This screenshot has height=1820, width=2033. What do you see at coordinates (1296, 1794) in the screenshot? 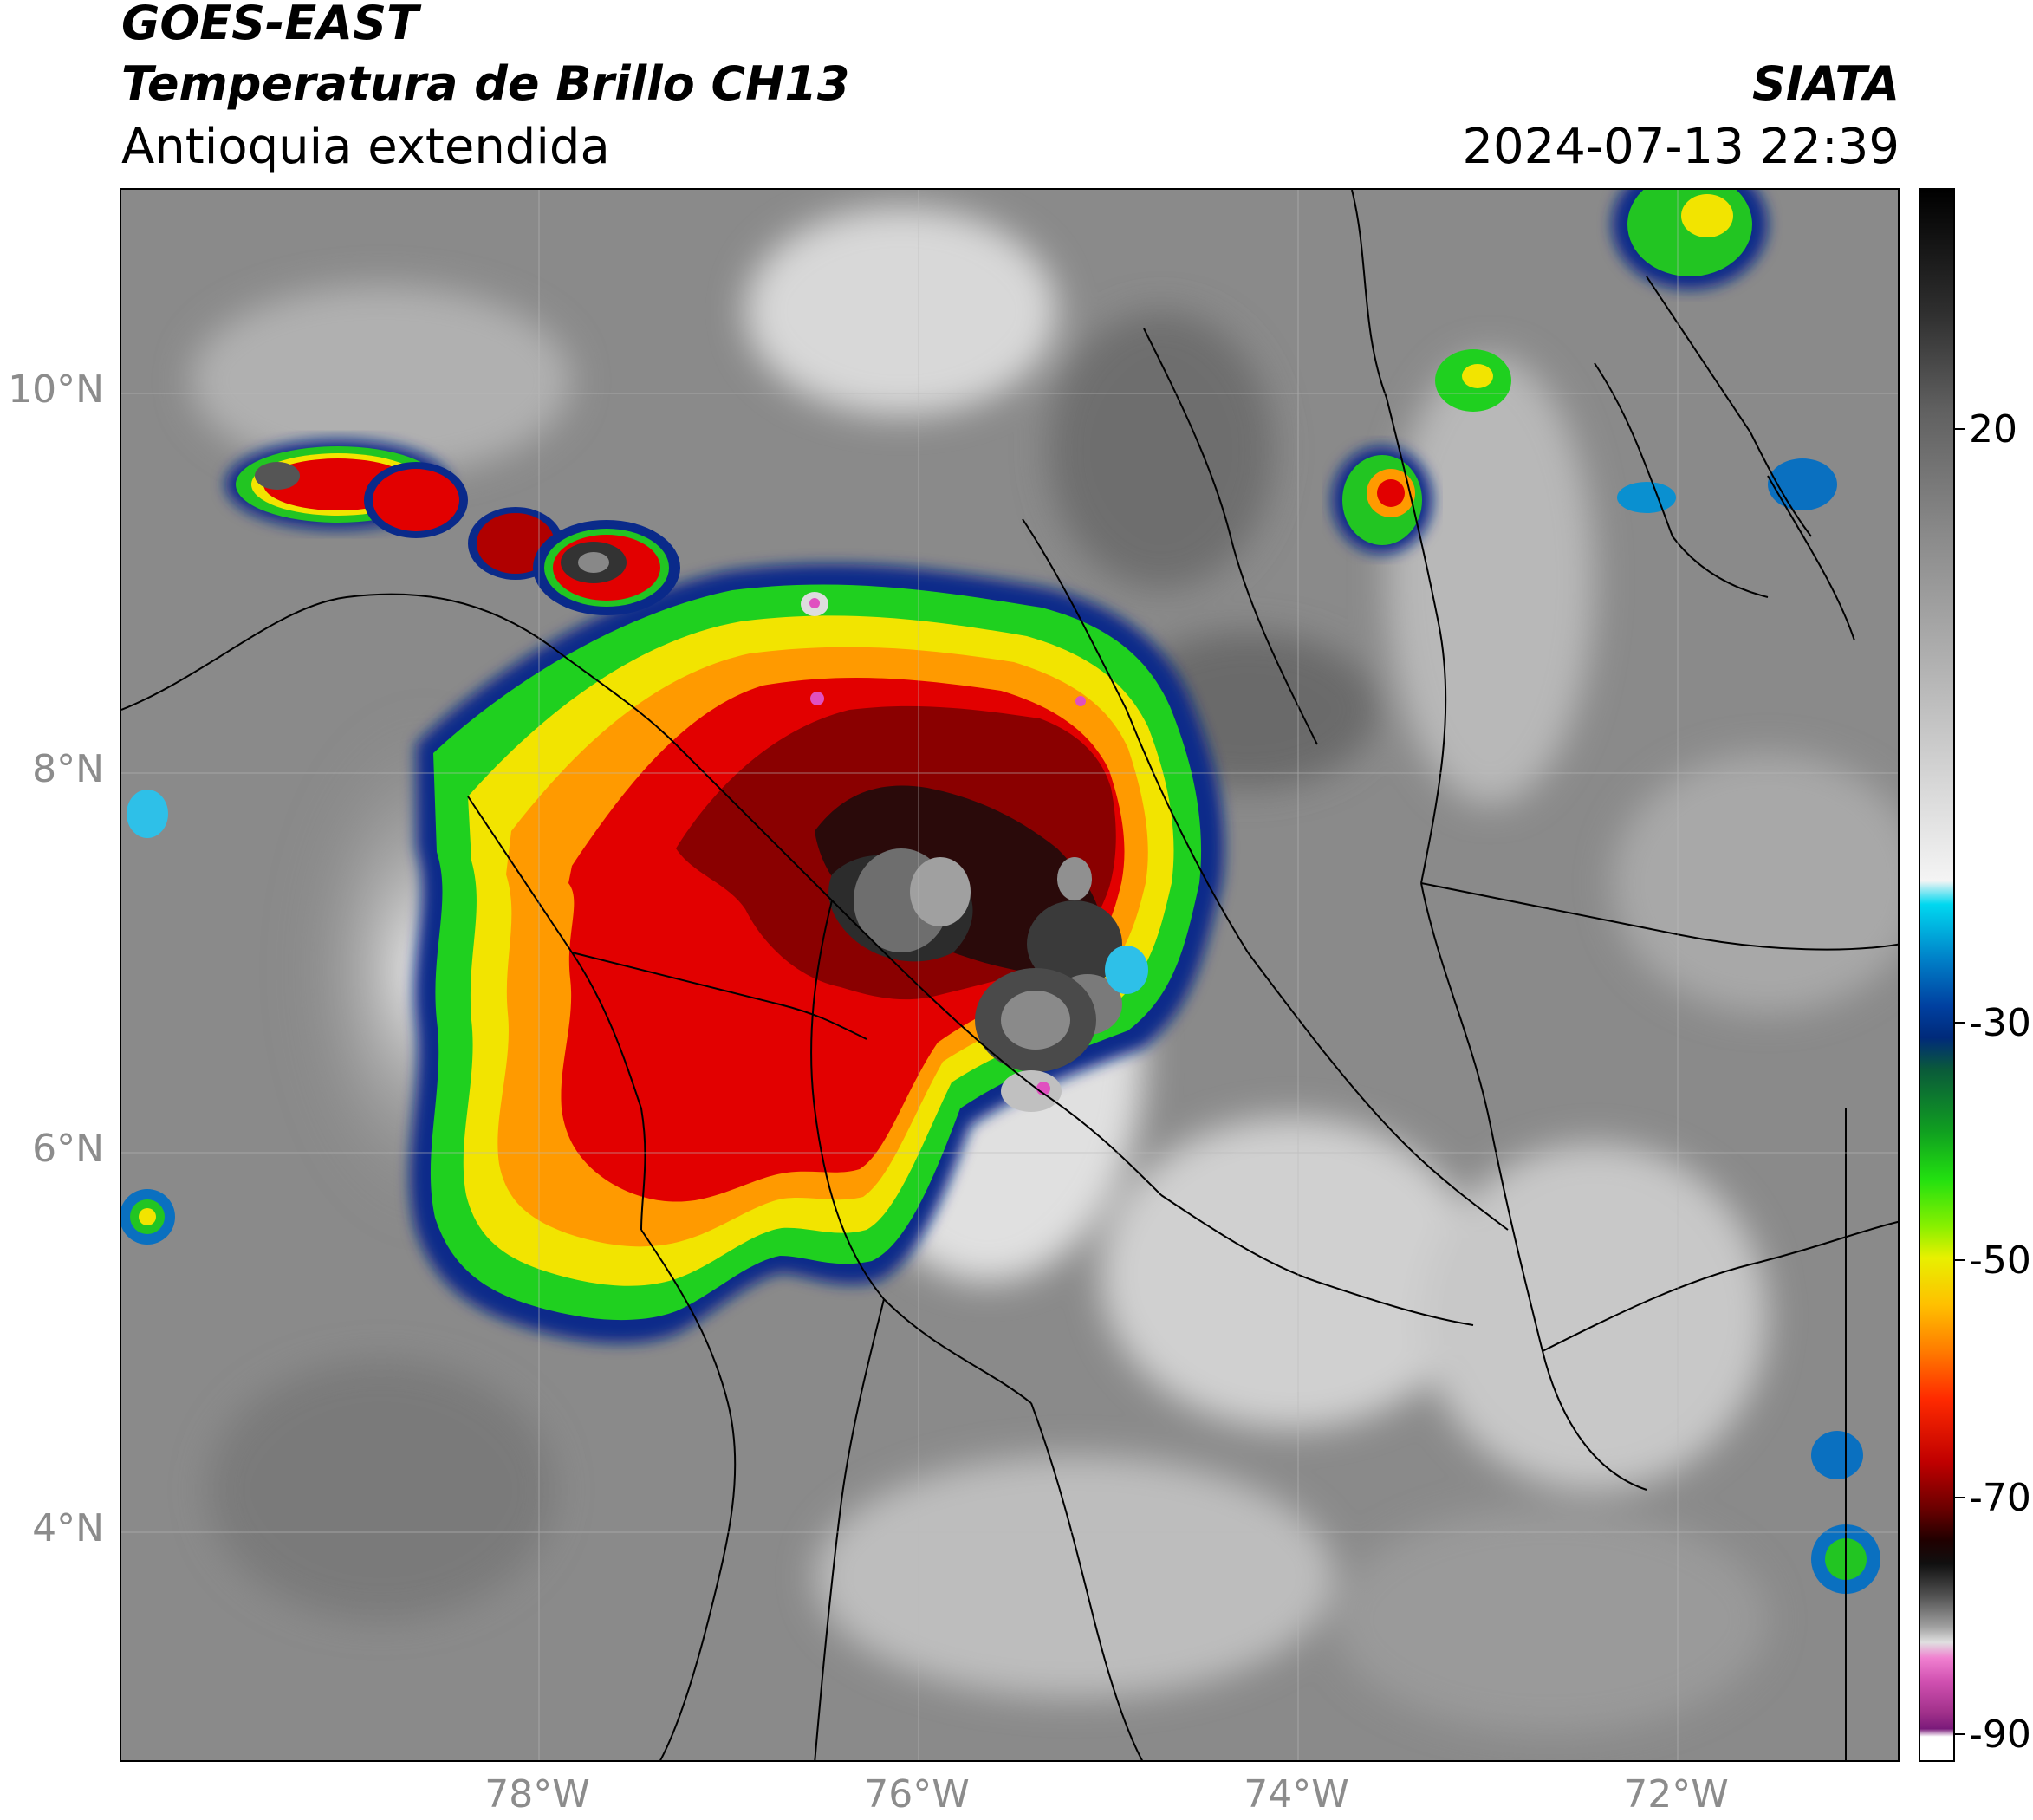
I see `lon-label-74w: 74°W` at bounding box center [1296, 1794].